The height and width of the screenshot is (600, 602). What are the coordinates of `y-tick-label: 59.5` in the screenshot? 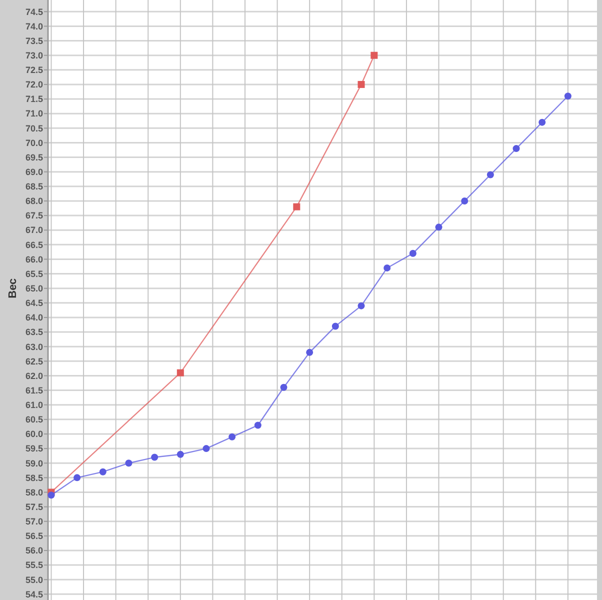 It's located at (34, 449).